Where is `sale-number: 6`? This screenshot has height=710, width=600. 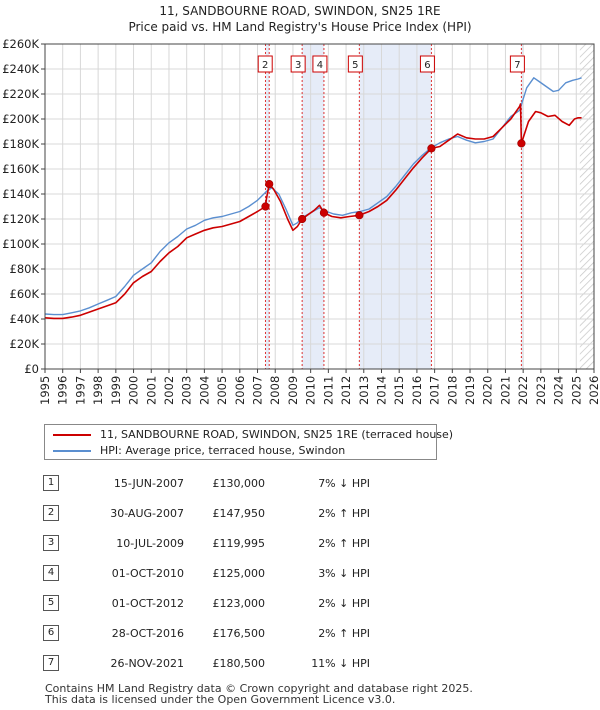
sale-number: 6 is located at coordinates (51, 633).